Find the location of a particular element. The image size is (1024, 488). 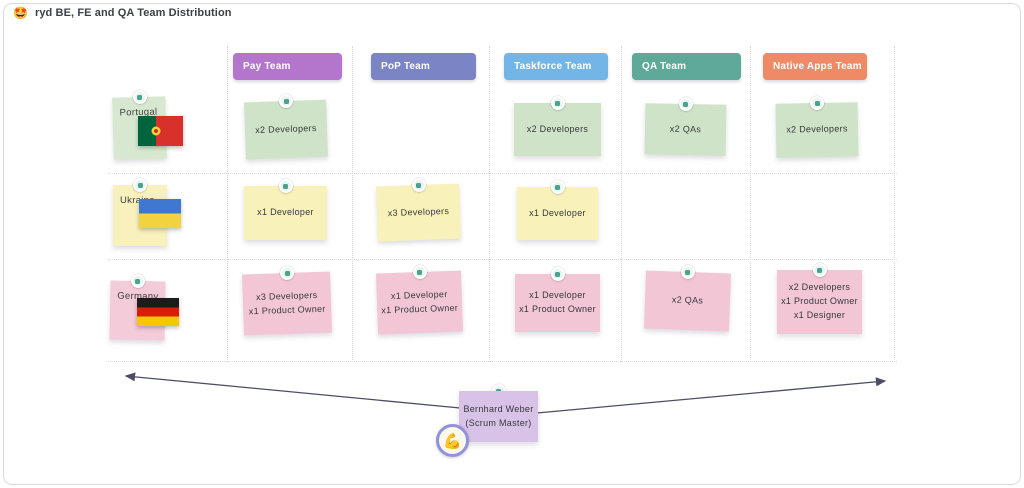

connector-arrow-right is located at coordinates (711, 395).